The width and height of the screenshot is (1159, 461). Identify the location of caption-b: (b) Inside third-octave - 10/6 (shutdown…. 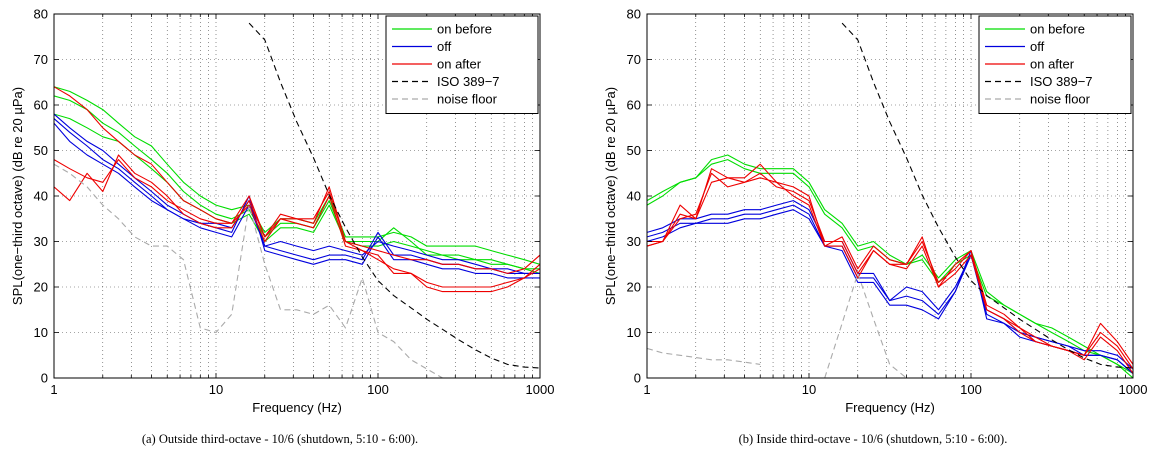
(873, 439).